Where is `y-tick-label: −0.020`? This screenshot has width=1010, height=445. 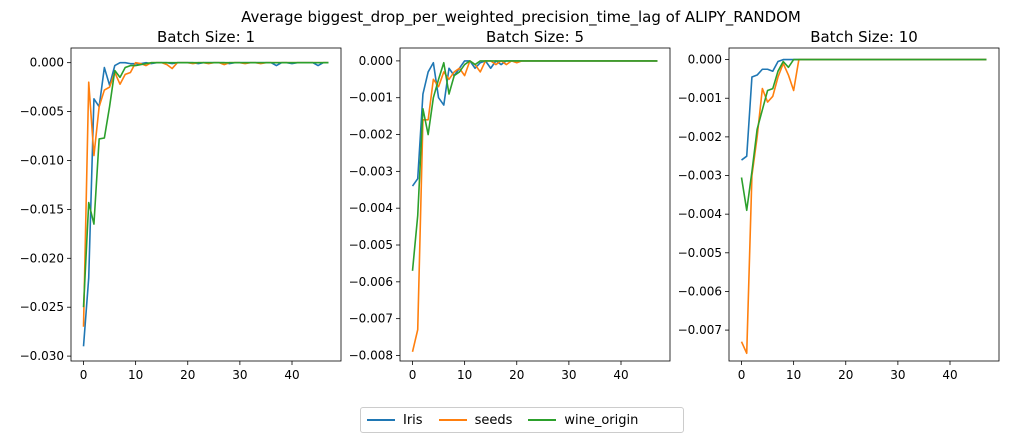 y-tick-label: −0.020 is located at coordinates (42, 258).